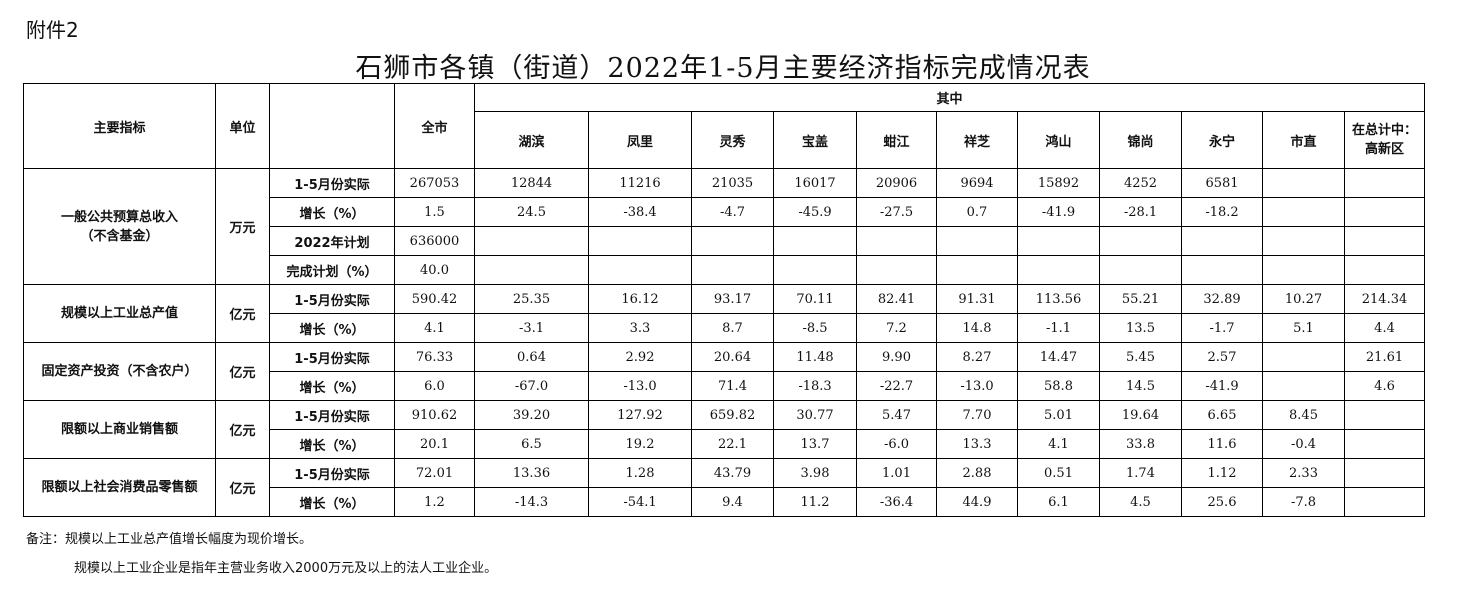 This screenshot has width=1460, height=597. Describe the element at coordinates (531, 415) in the screenshot. I see `value-cell: 39.20` at that location.